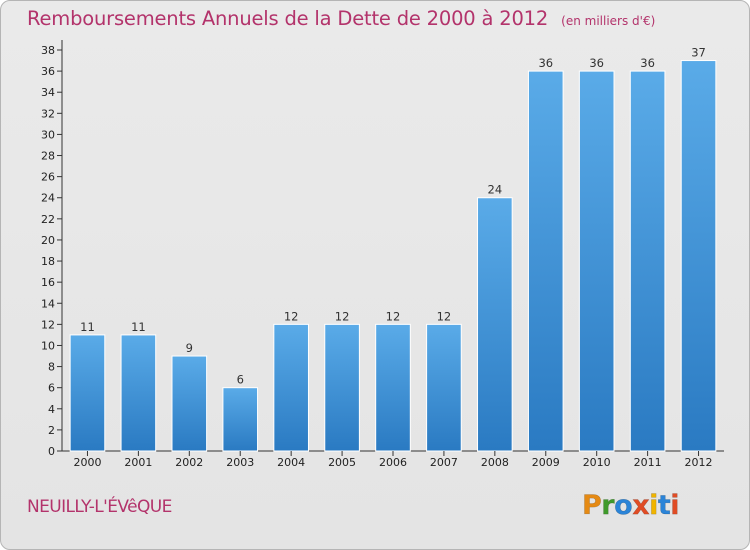 The height and width of the screenshot is (550, 750). Describe the element at coordinates (189, 403) in the screenshot. I see `bar-2002` at that location.